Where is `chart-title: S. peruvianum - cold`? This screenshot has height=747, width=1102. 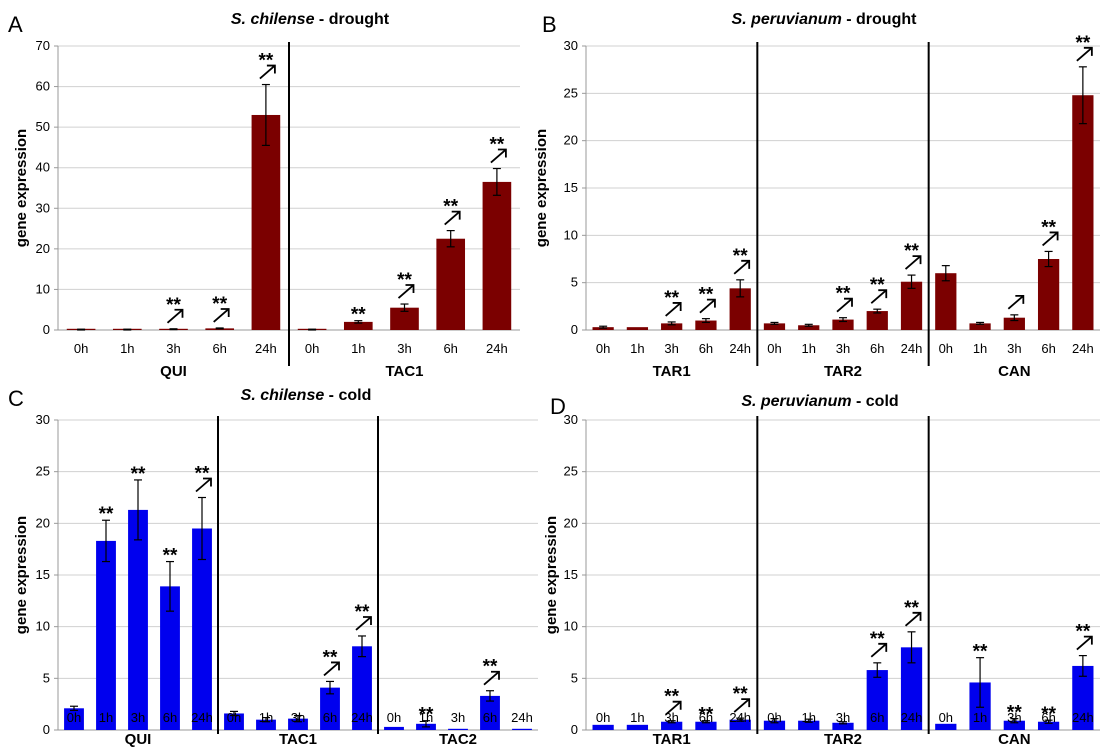 chart-title: S. peruvianum - cold is located at coordinates (819, 401).